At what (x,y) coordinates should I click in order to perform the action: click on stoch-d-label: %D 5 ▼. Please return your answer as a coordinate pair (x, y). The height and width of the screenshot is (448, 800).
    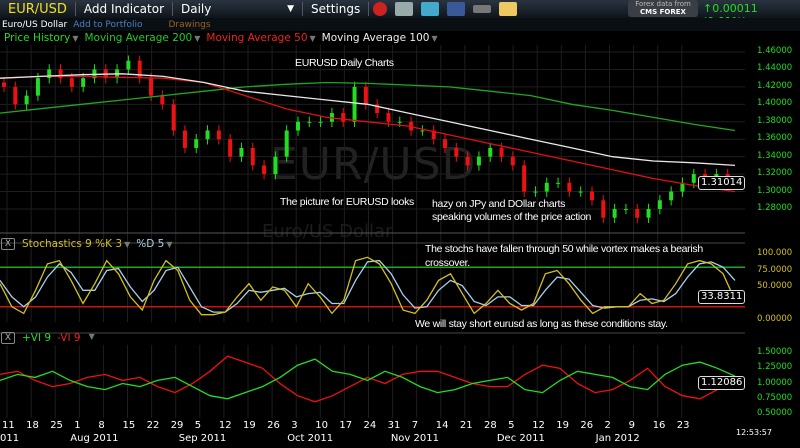
    Looking at the image, I should click on (154, 244).